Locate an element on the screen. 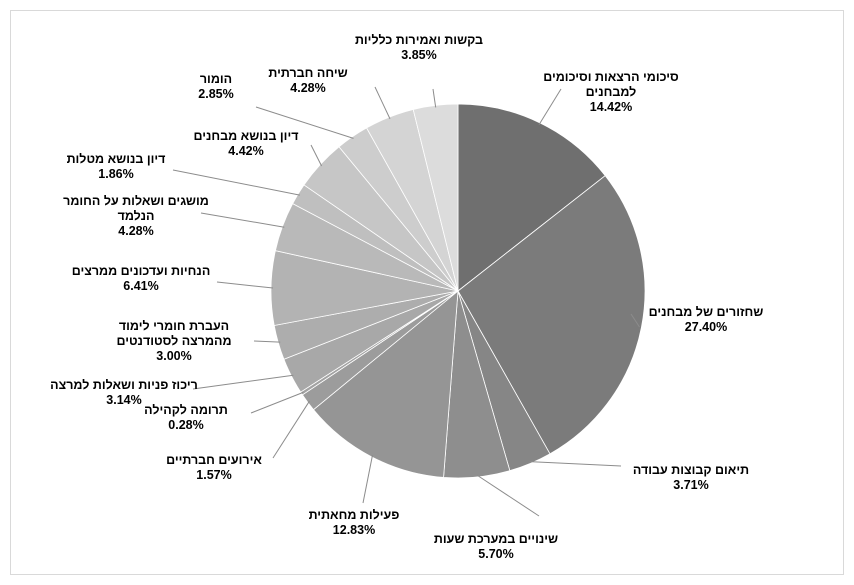 The image size is (854, 585). slice-category: מהמרצה לסטודנטים is located at coordinates (173, 341).